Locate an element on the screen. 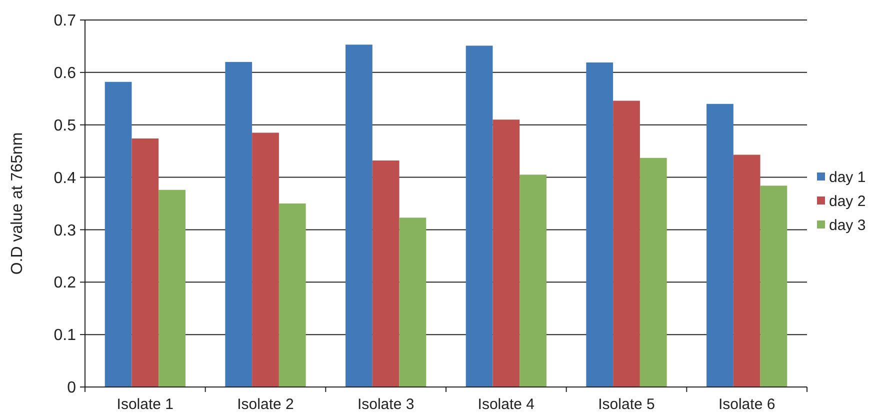  x-tick-label: Isolate 5 is located at coordinates (626, 404).